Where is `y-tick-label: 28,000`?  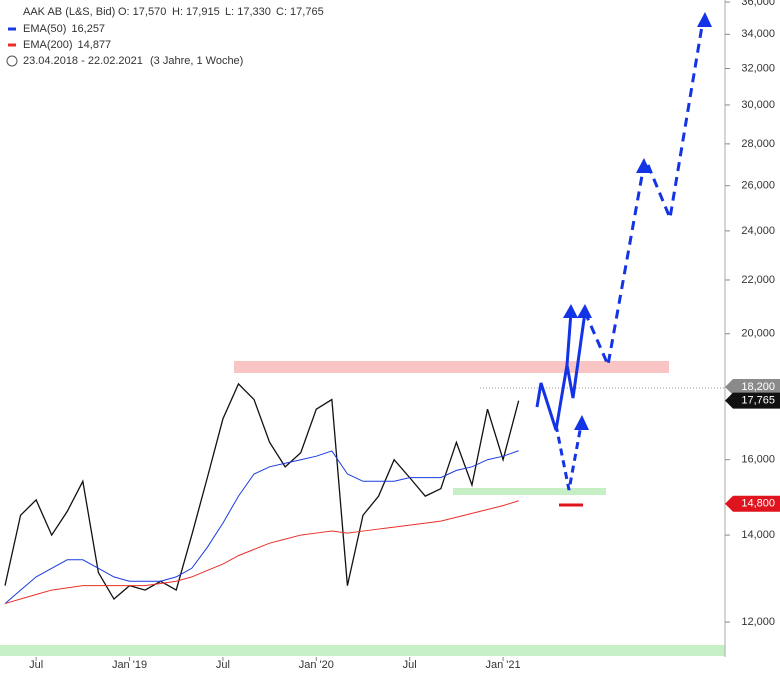
y-tick-label: 28,000 is located at coordinates (758, 144).